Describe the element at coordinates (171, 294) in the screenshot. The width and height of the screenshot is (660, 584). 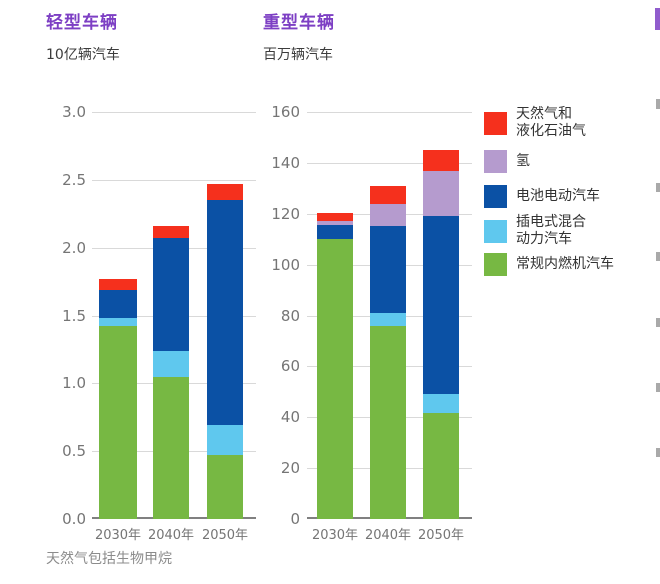
I see `bar-segment-light-vehicles-2040年-battery-electric` at that location.